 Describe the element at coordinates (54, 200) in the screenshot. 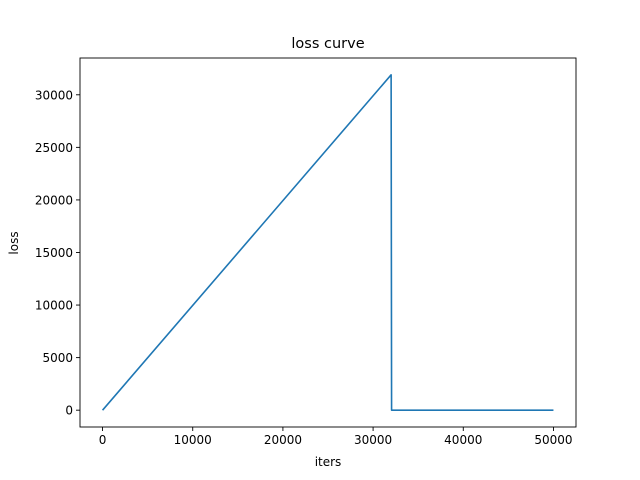

I see `y-tick-label: 20000` at that location.